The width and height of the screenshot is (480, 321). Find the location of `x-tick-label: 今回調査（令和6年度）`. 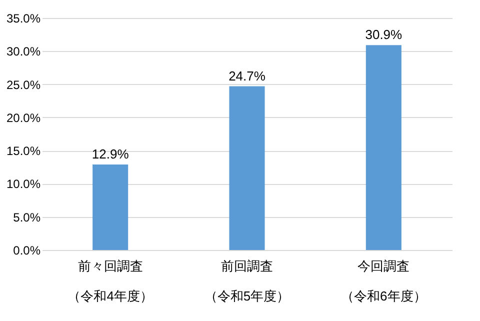

x-tick-label: 今回調査（令和6年度） is located at coordinates (383, 281).